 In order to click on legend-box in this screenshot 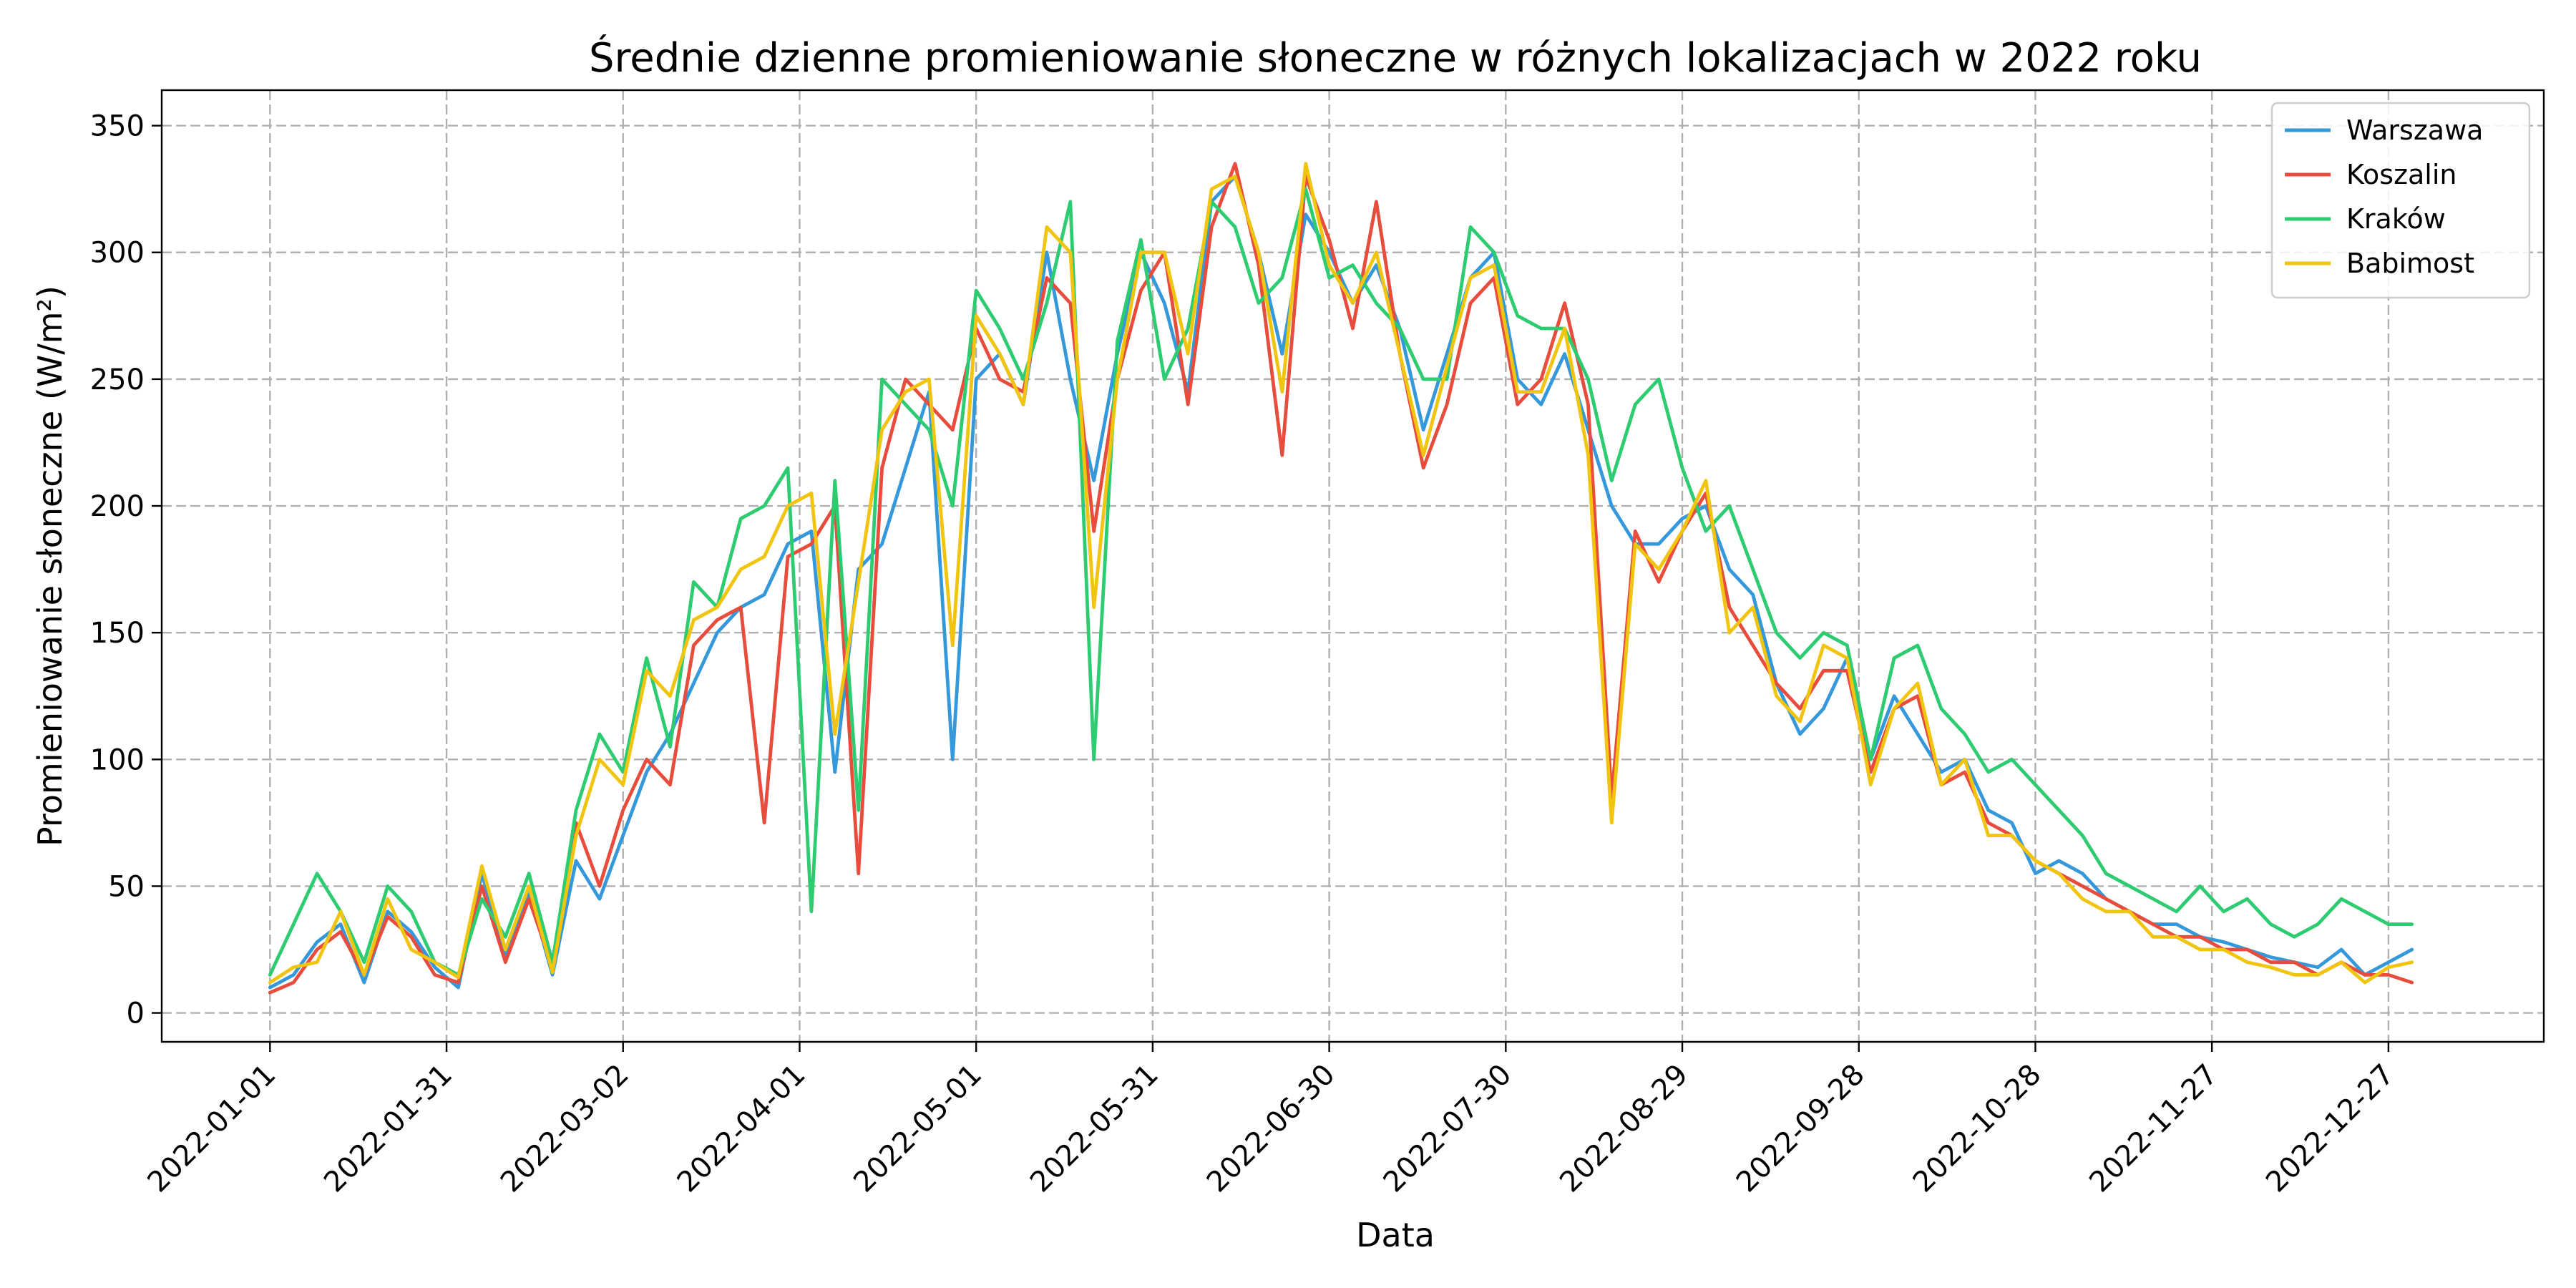, I will do `click(2400, 200)`.